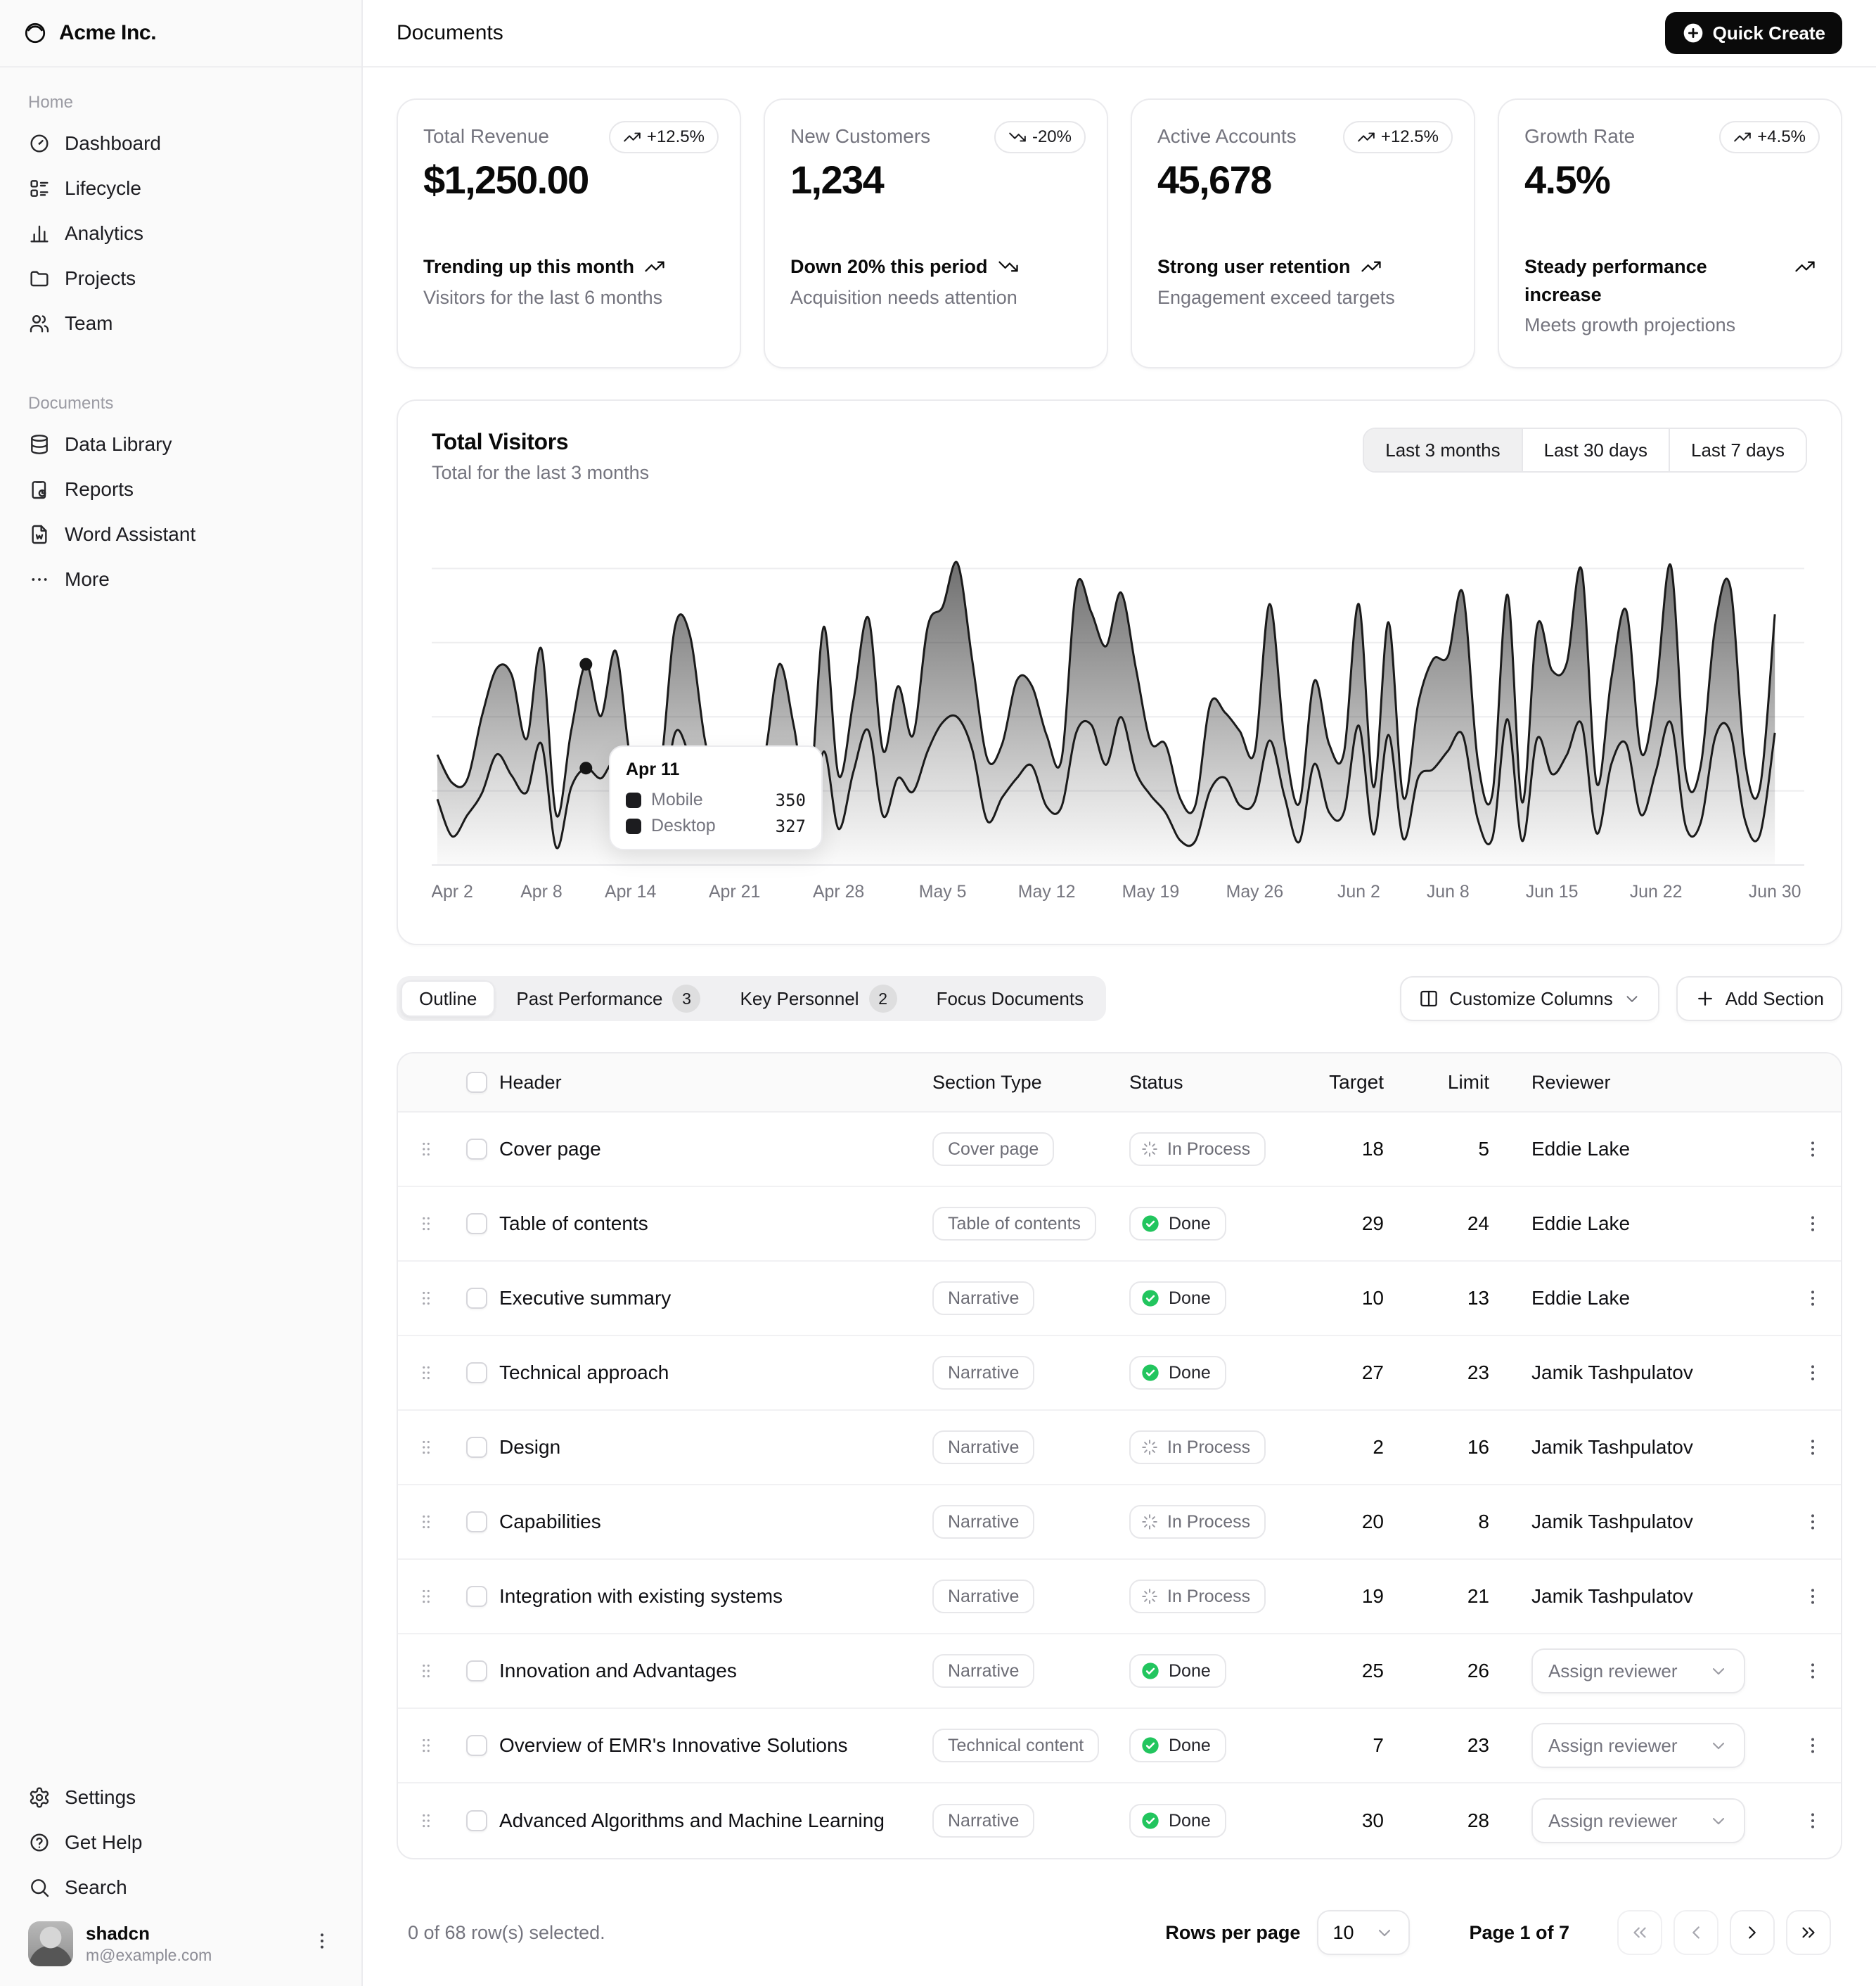  Describe the element at coordinates (181, 233) in the screenshot. I see `sidebar-item-analytics: Analytics` at that location.